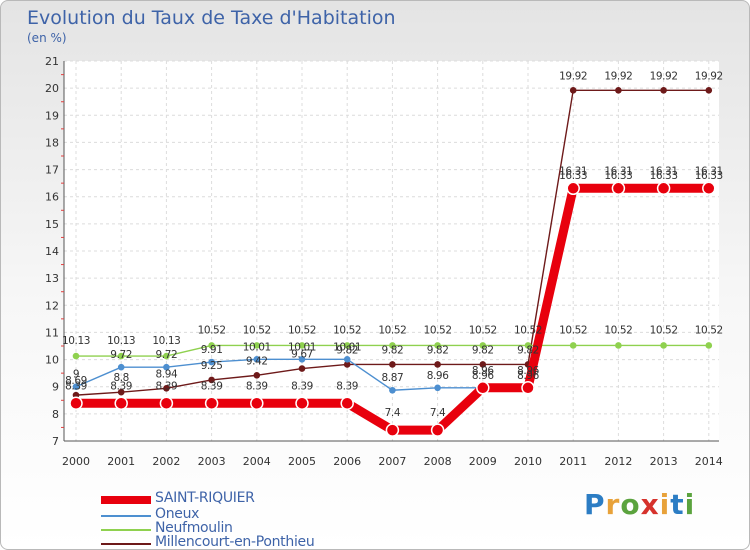 The width and height of the screenshot is (750, 550). Describe the element at coordinates (235, 542) in the screenshot. I see `legend-label-millencourt: Millencourt-en-Ponthieu` at that location.